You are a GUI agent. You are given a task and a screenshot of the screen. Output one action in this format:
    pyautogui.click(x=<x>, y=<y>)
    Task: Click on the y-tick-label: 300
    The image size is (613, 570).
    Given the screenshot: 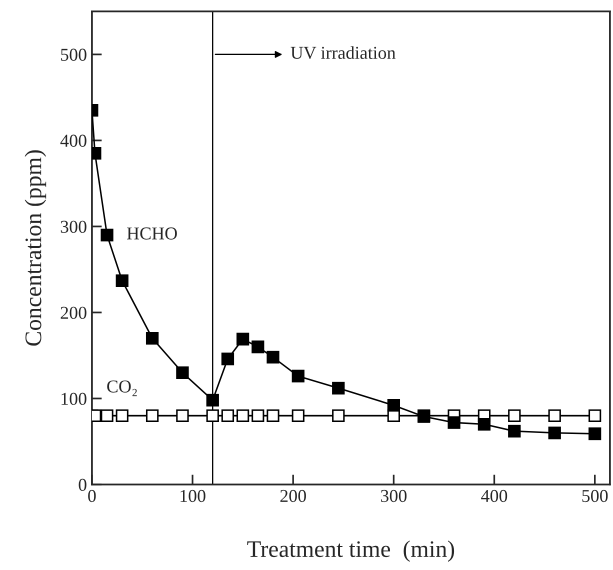 What is the action you would take?
    pyautogui.click(x=73, y=226)
    